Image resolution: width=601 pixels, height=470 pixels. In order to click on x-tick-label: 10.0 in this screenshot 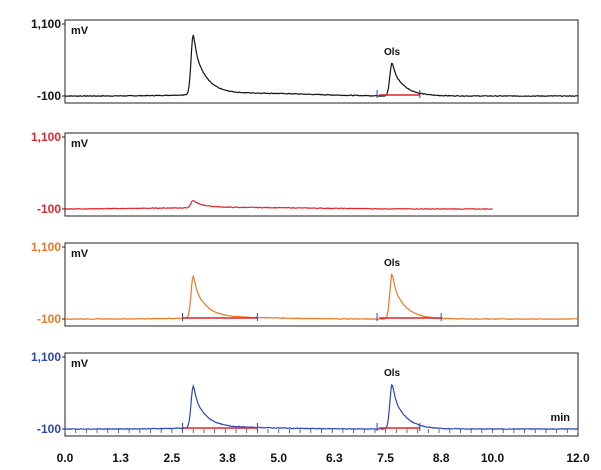, I will do `click(493, 458)`.